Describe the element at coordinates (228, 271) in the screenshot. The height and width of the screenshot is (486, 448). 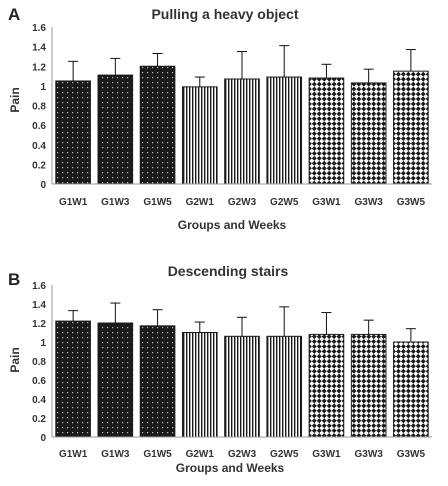
I see `chart-title: Descending stairs` at that location.